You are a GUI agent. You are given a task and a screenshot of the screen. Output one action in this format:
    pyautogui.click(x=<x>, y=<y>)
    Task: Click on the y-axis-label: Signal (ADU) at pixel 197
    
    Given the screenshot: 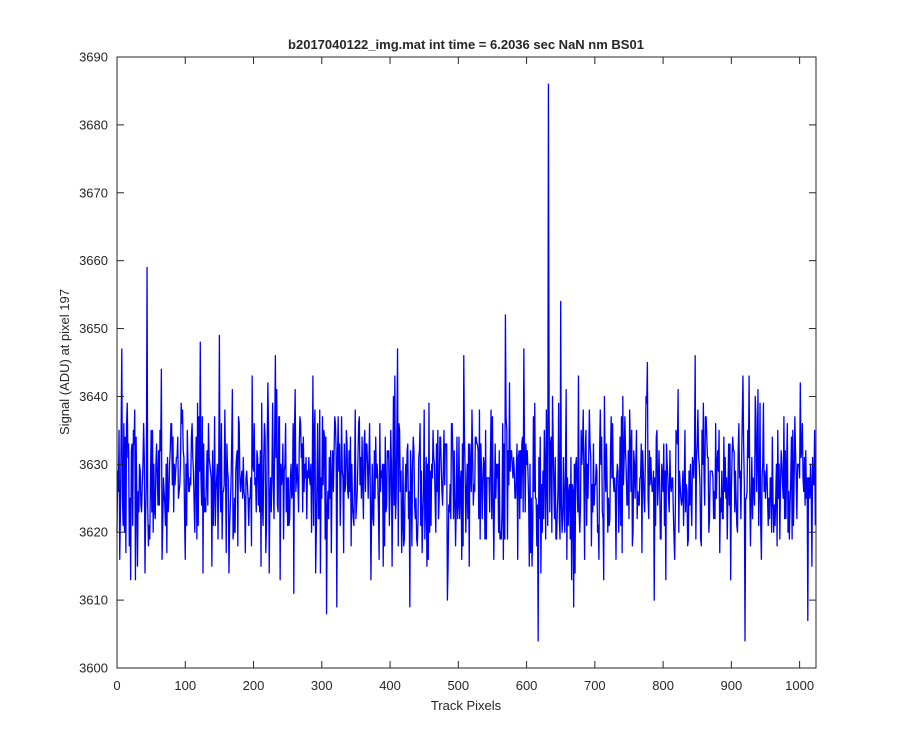 What is the action you would take?
    pyautogui.click(x=64, y=362)
    